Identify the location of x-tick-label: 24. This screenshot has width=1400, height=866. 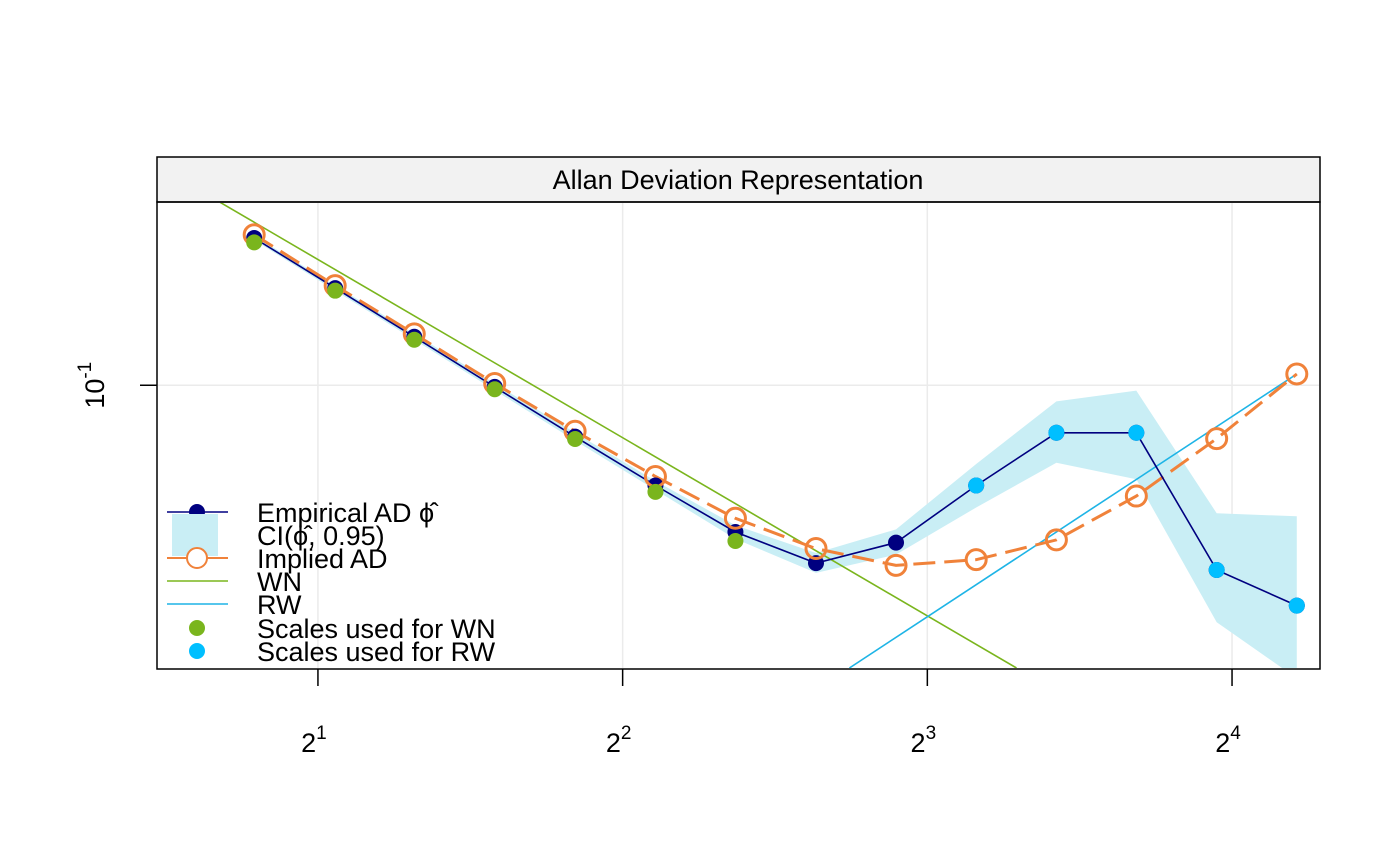
(1228, 740).